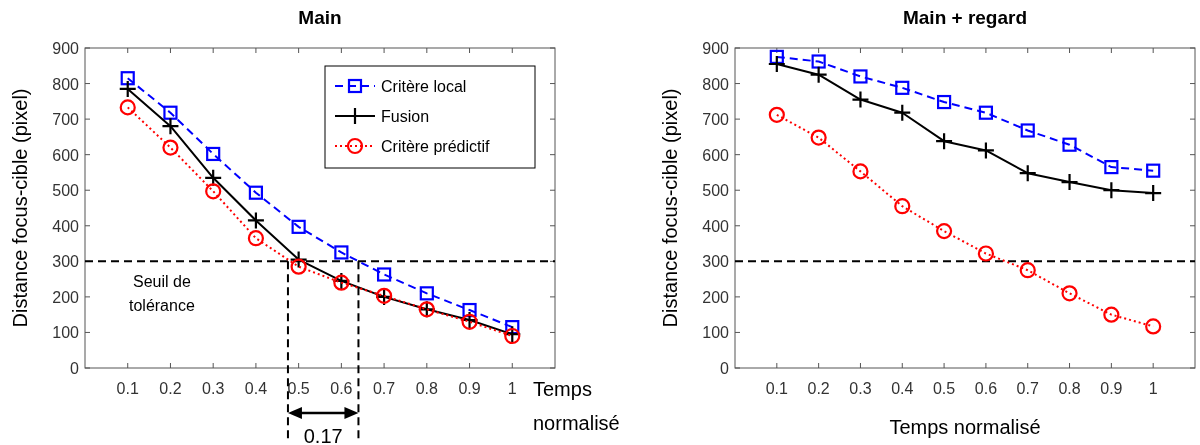  I want to click on chart-title: Main, so click(320, 17).